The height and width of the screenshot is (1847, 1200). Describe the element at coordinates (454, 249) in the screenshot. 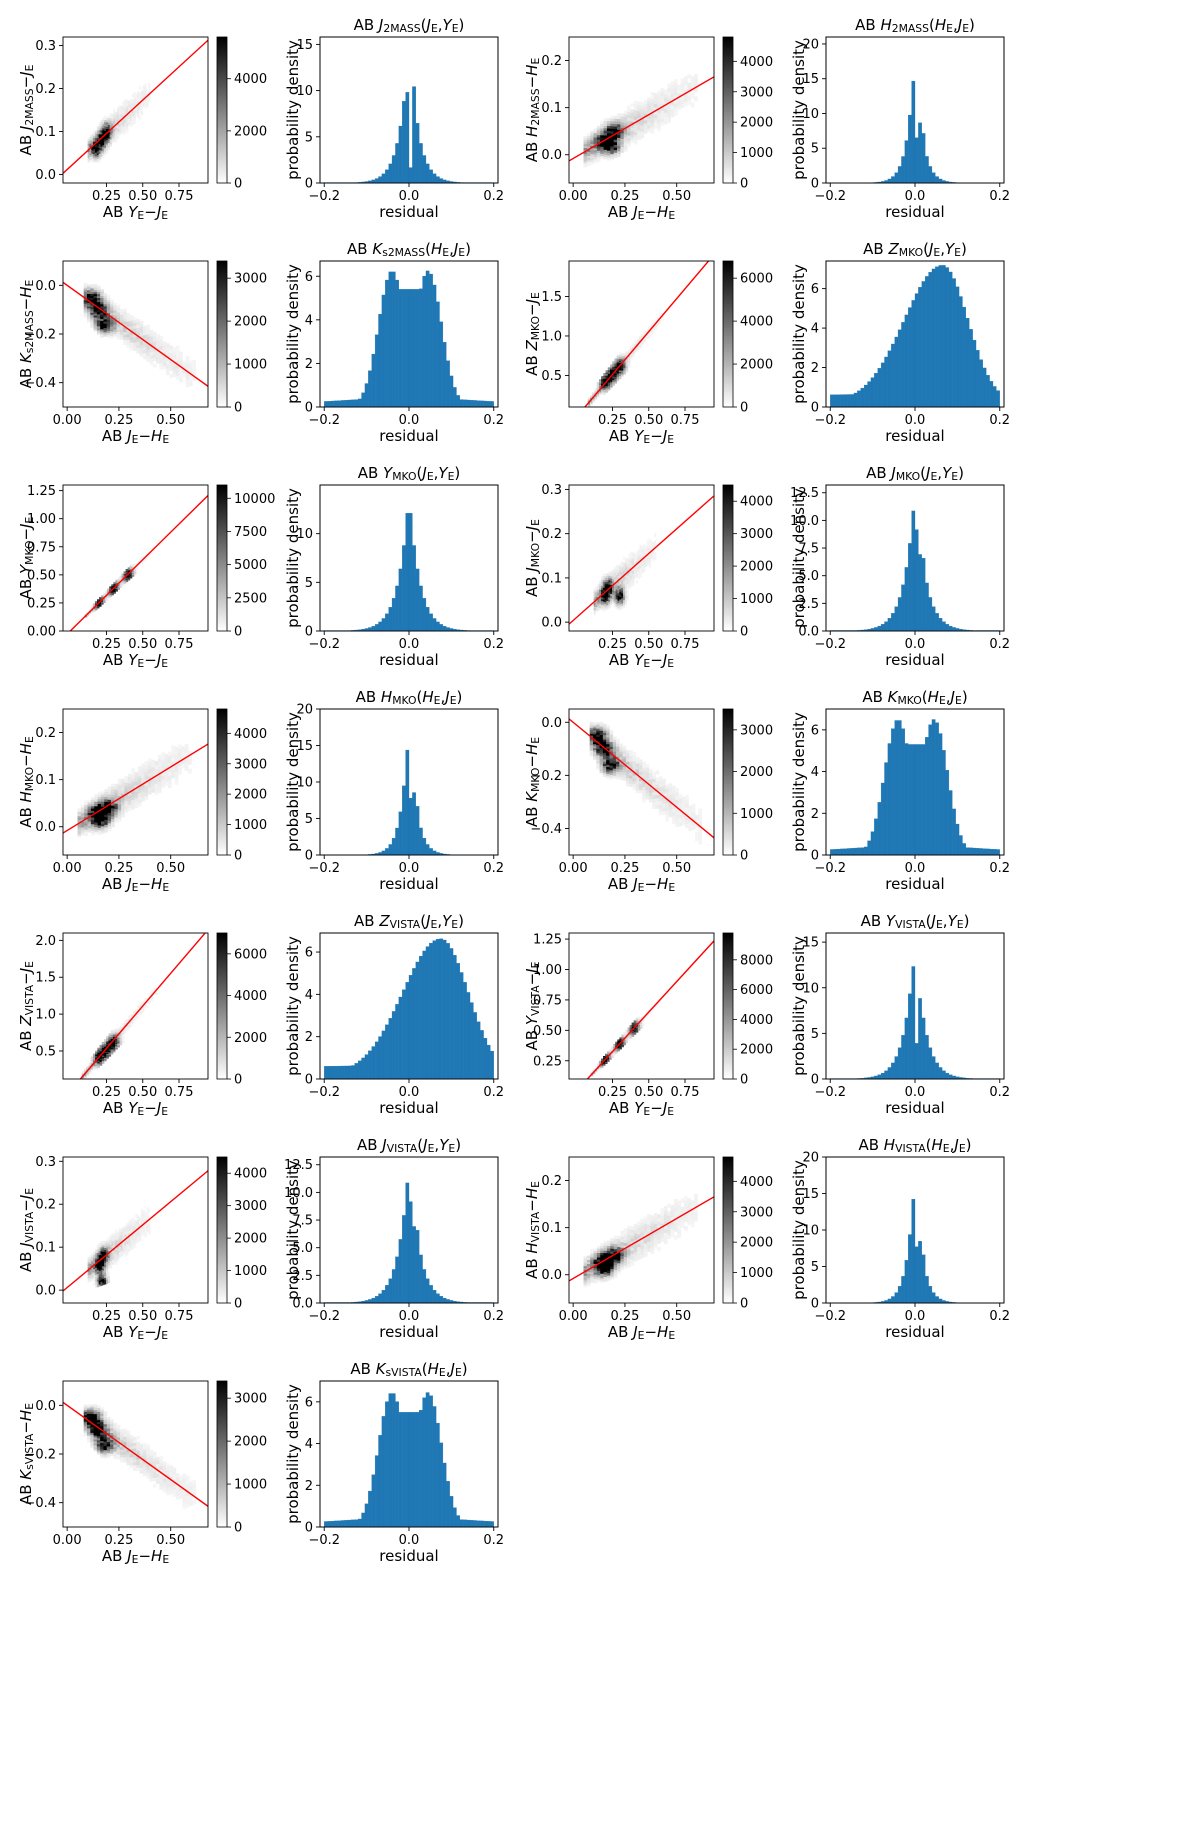

I see `label-part: J` at that location.